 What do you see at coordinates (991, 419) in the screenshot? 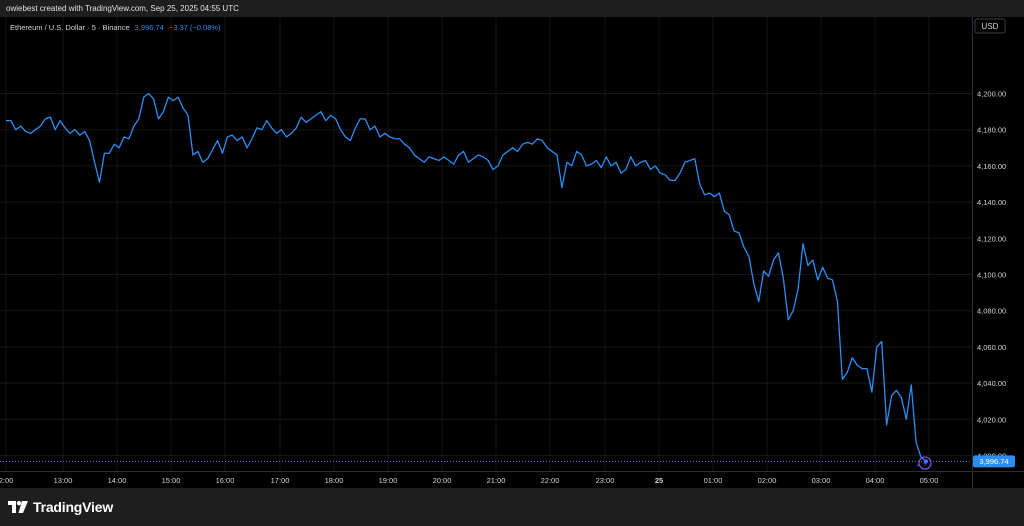
I see `price-tick-label: 4,020.00` at bounding box center [991, 419].